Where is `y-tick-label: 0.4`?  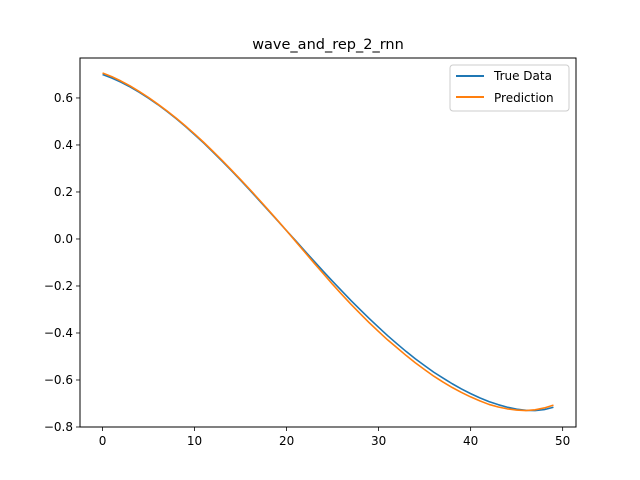 y-tick-label: 0.4 is located at coordinates (63, 145).